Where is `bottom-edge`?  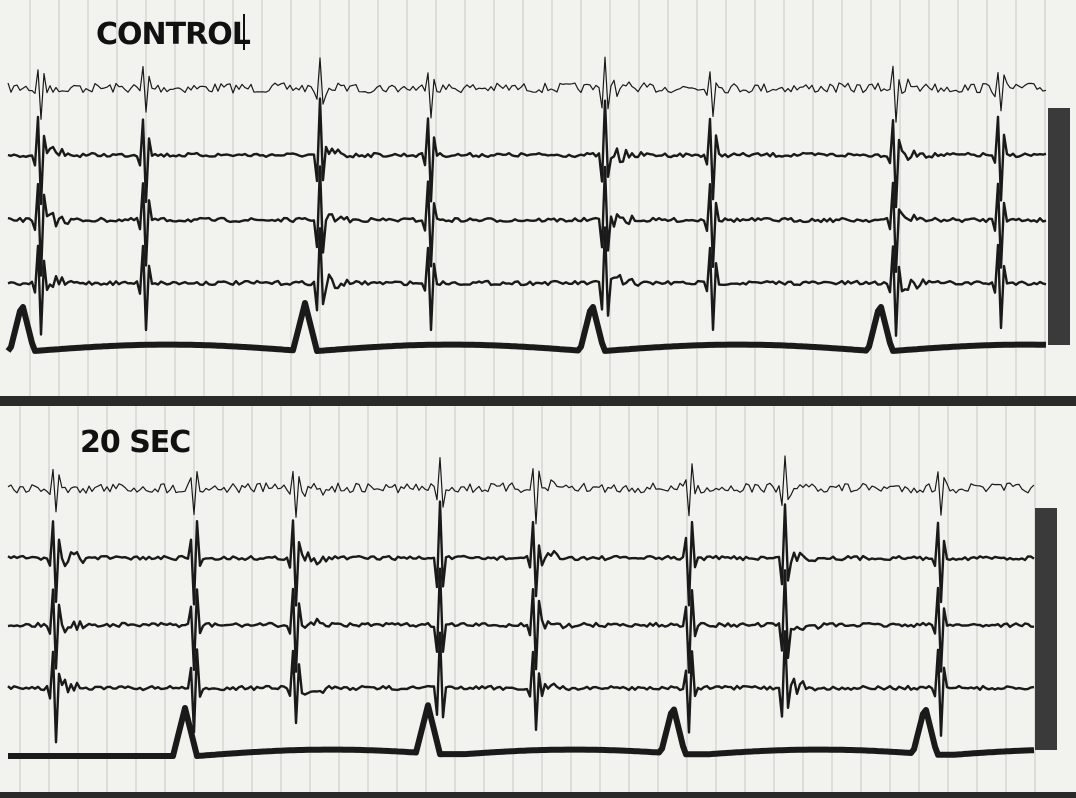
bottom-edge is located at coordinates (538, 795).